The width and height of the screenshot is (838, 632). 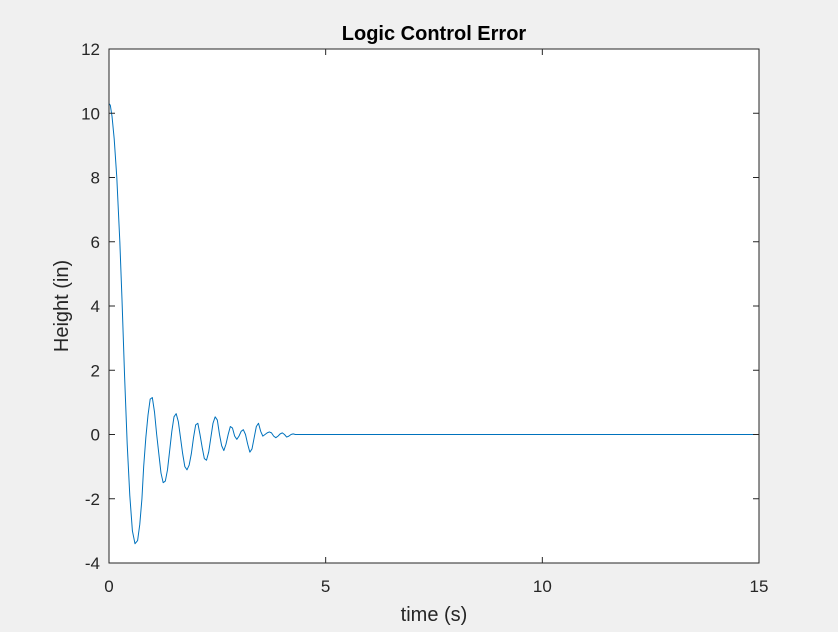 What do you see at coordinates (434, 34) in the screenshot?
I see `chart-title: Logic Control Error` at bounding box center [434, 34].